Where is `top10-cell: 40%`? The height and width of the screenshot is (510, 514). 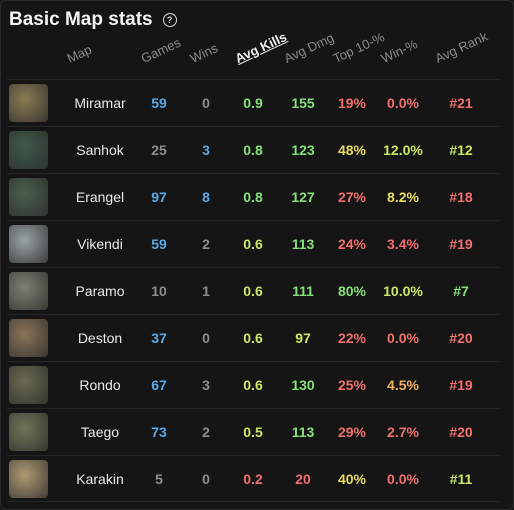 top10-cell: 40% is located at coordinates (352, 478).